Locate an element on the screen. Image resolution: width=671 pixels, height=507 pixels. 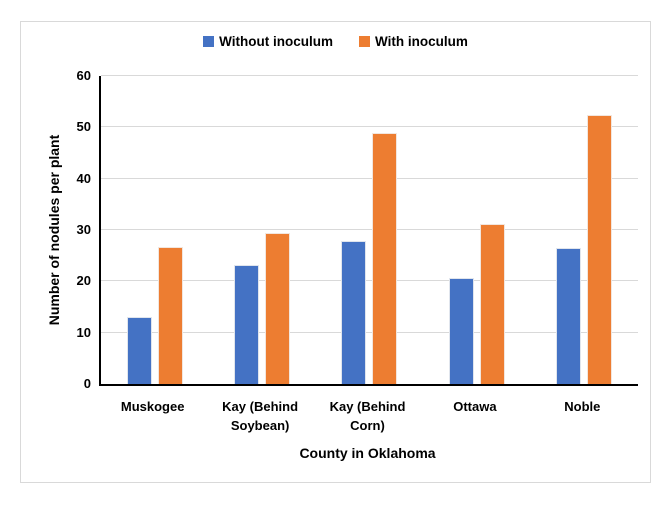
bar-group-ottawa is located at coordinates (476, 230).